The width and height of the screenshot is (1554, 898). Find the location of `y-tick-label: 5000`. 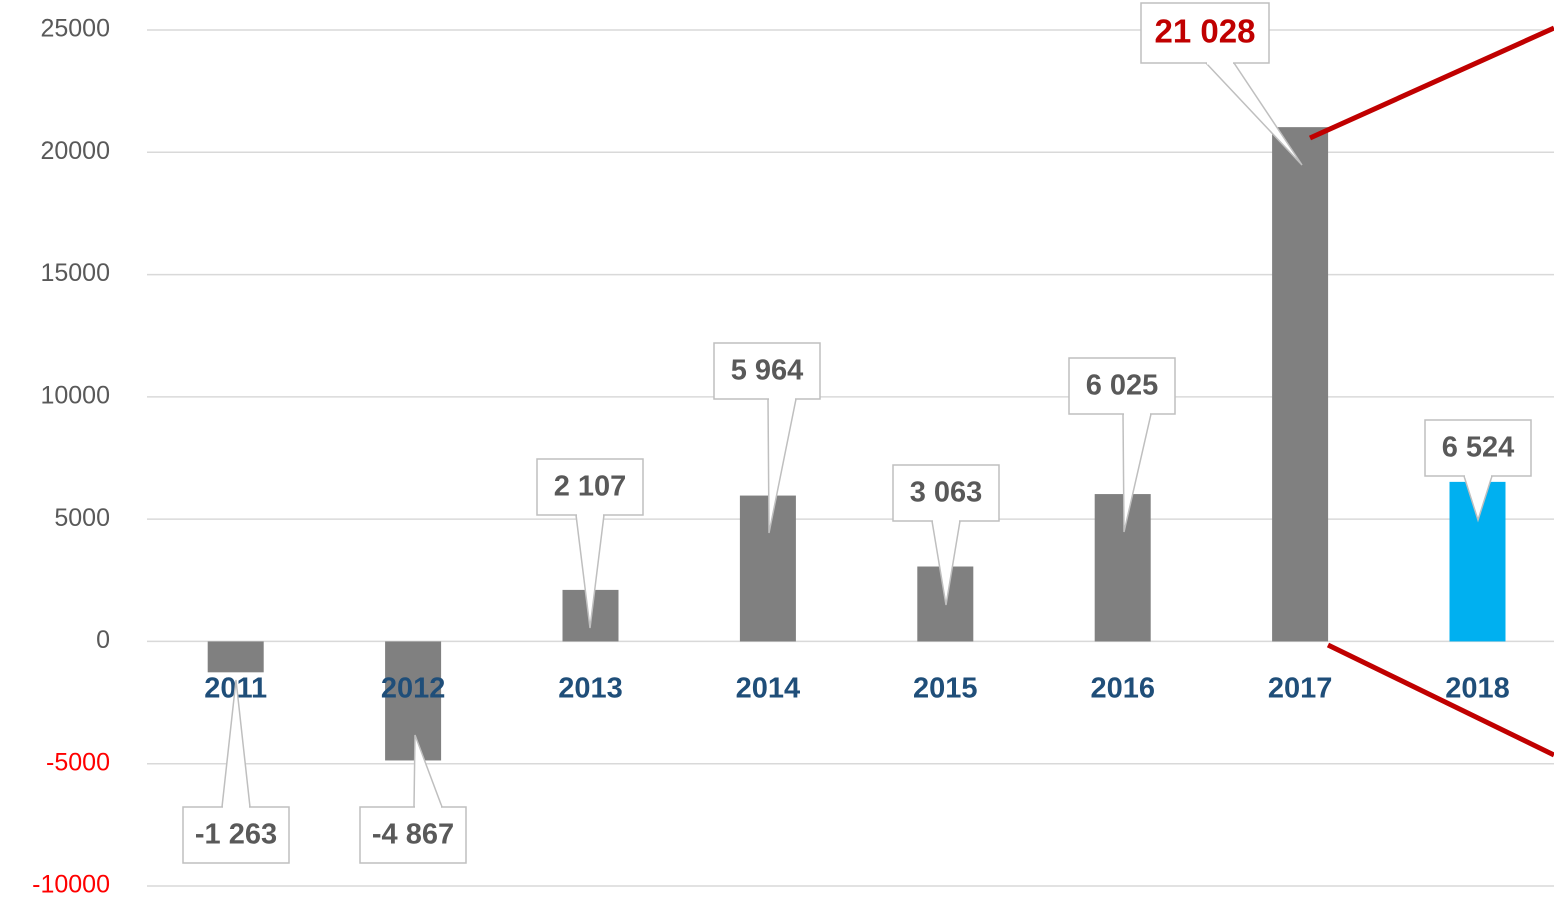

y-tick-label: 5000 is located at coordinates (82, 518).